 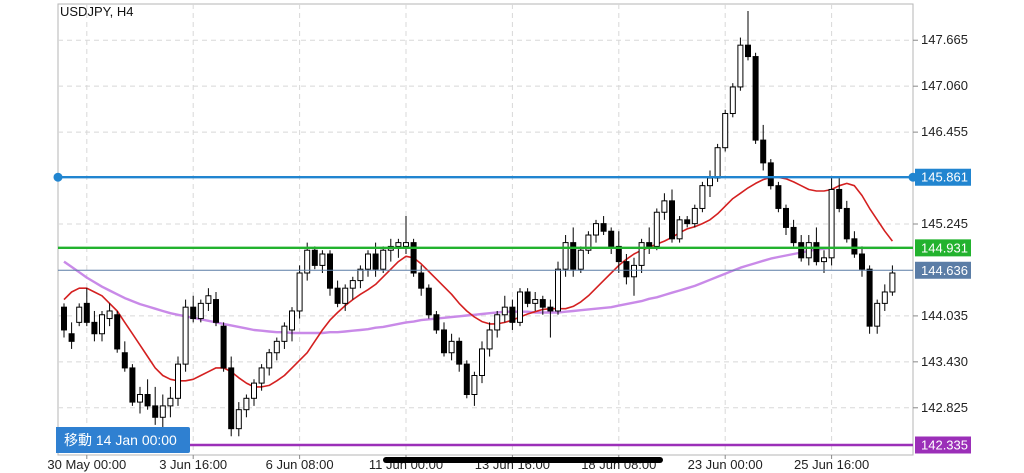 I want to click on chart-title: USDJPY, H4, so click(x=96, y=11).